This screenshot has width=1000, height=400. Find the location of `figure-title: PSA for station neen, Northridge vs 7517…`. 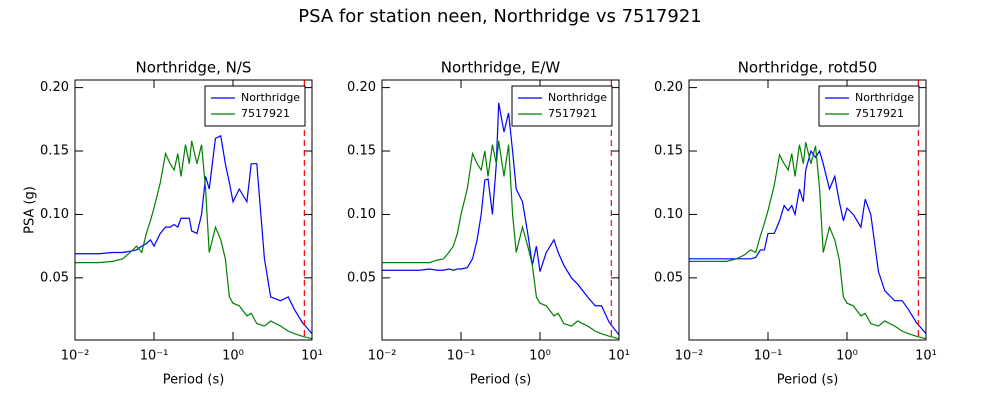

figure-title: PSA for station neen, Northridge vs 7517… is located at coordinates (500, 16).